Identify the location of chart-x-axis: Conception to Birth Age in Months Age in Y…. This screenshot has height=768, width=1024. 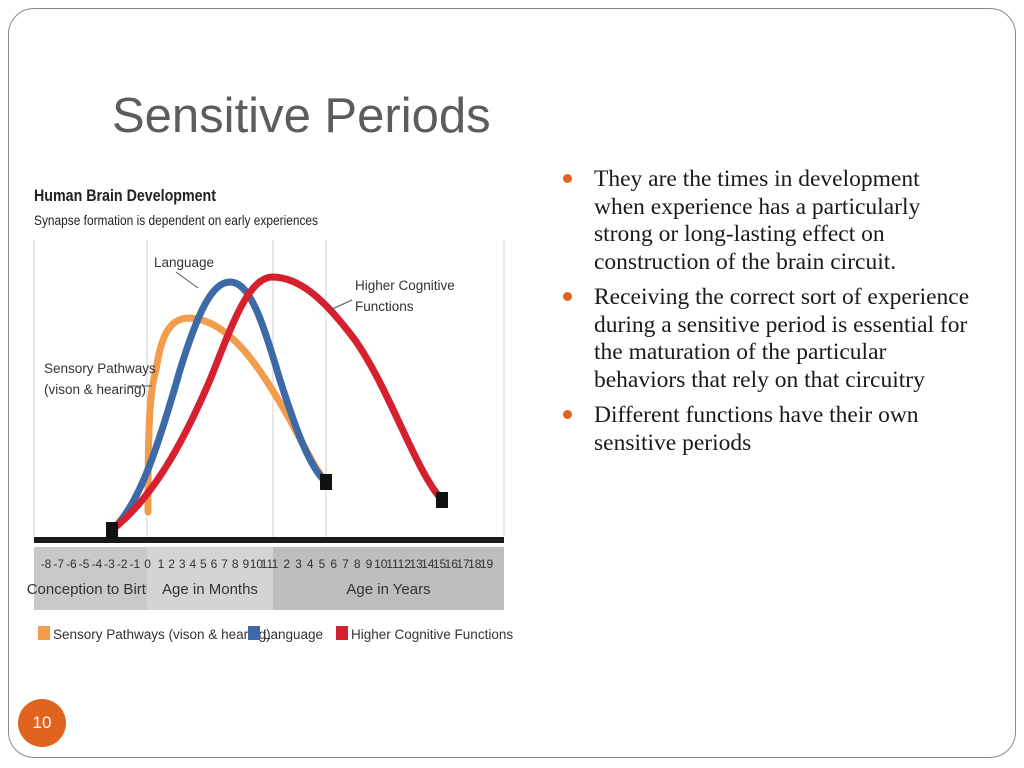
(265, 578).